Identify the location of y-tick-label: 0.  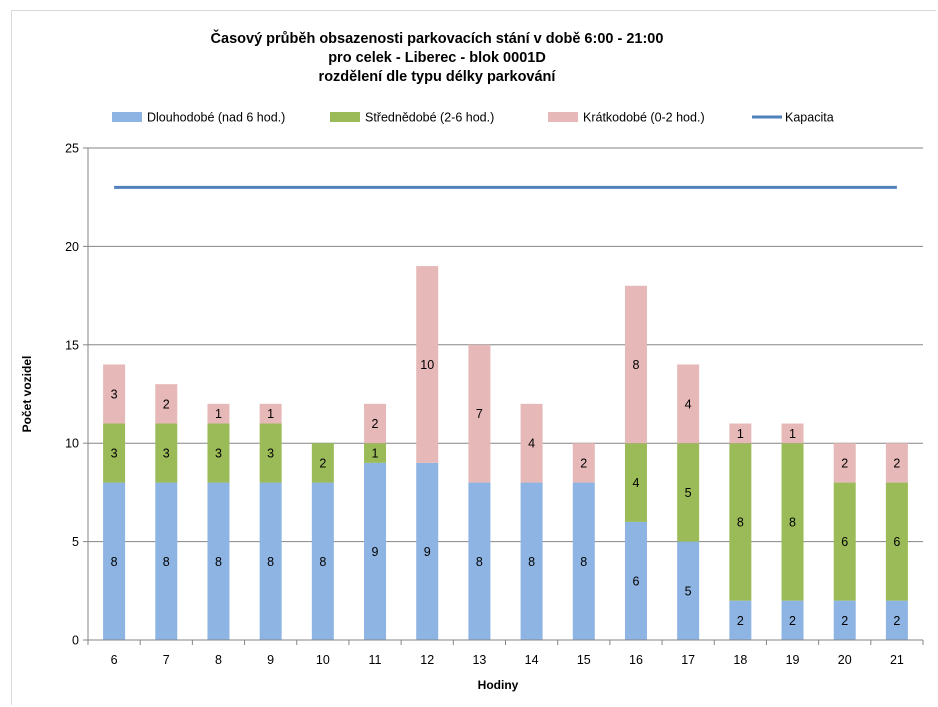
(75, 641).